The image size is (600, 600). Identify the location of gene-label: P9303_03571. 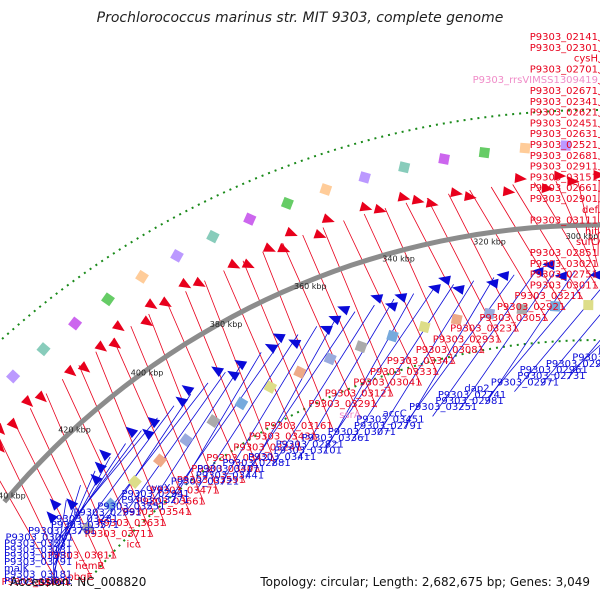
(85, 525).